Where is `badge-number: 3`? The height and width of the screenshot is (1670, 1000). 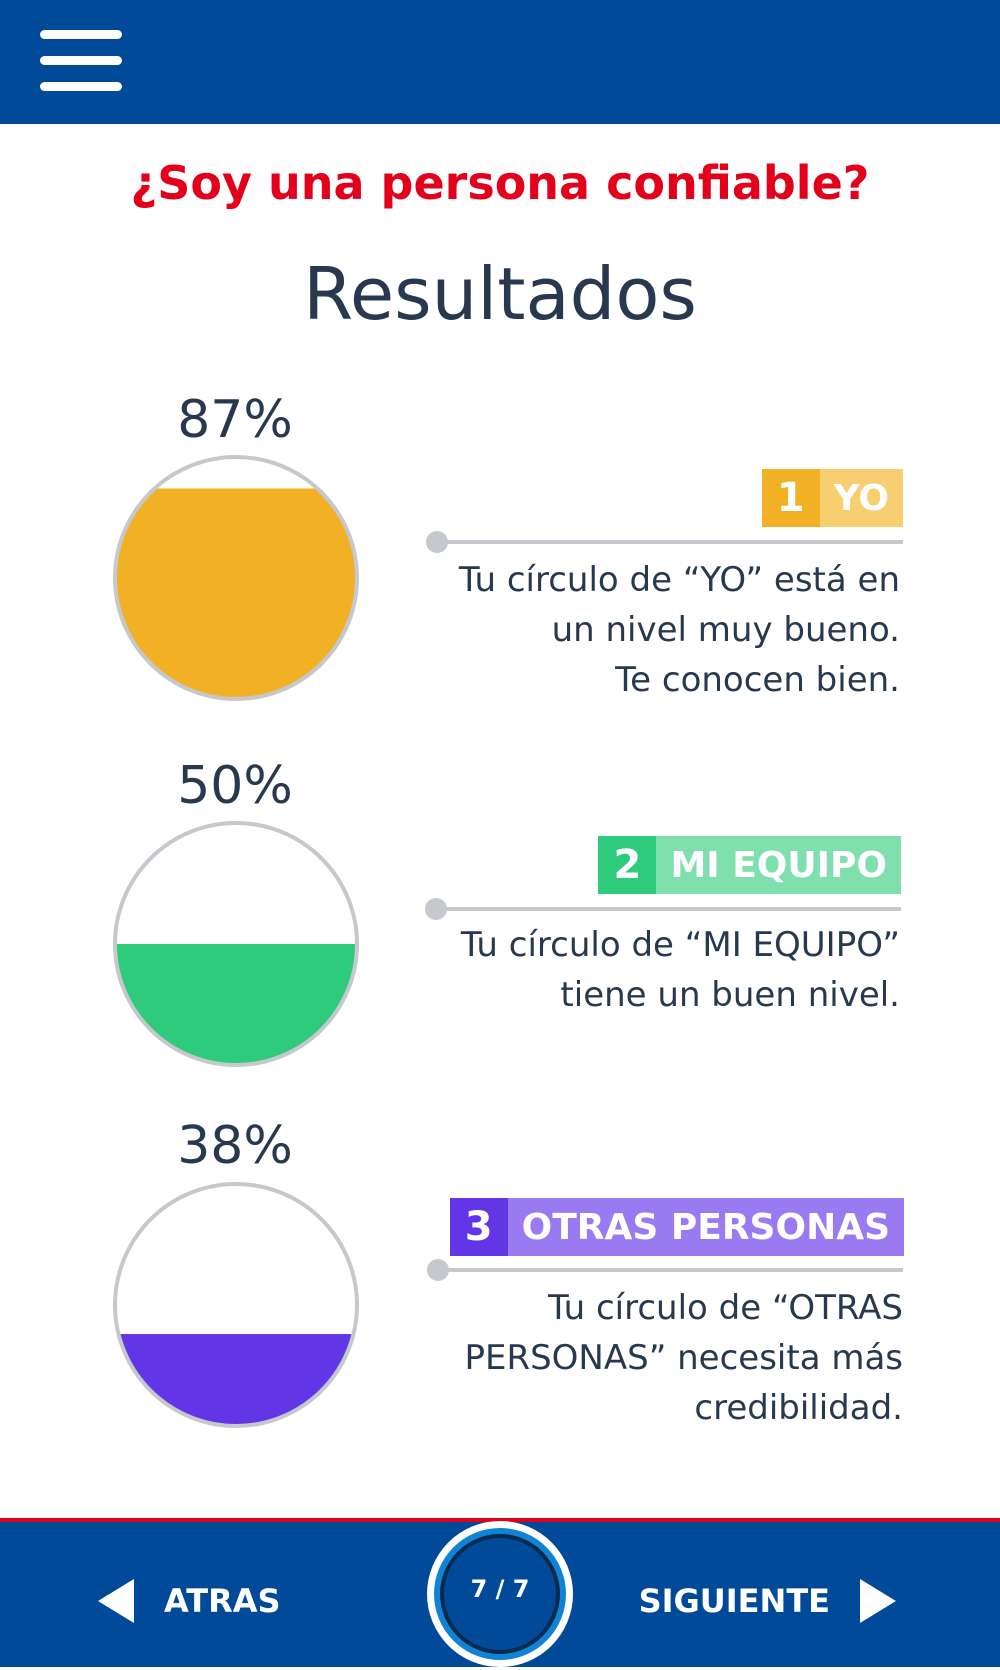
badge-number: 3 is located at coordinates (478, 1227).